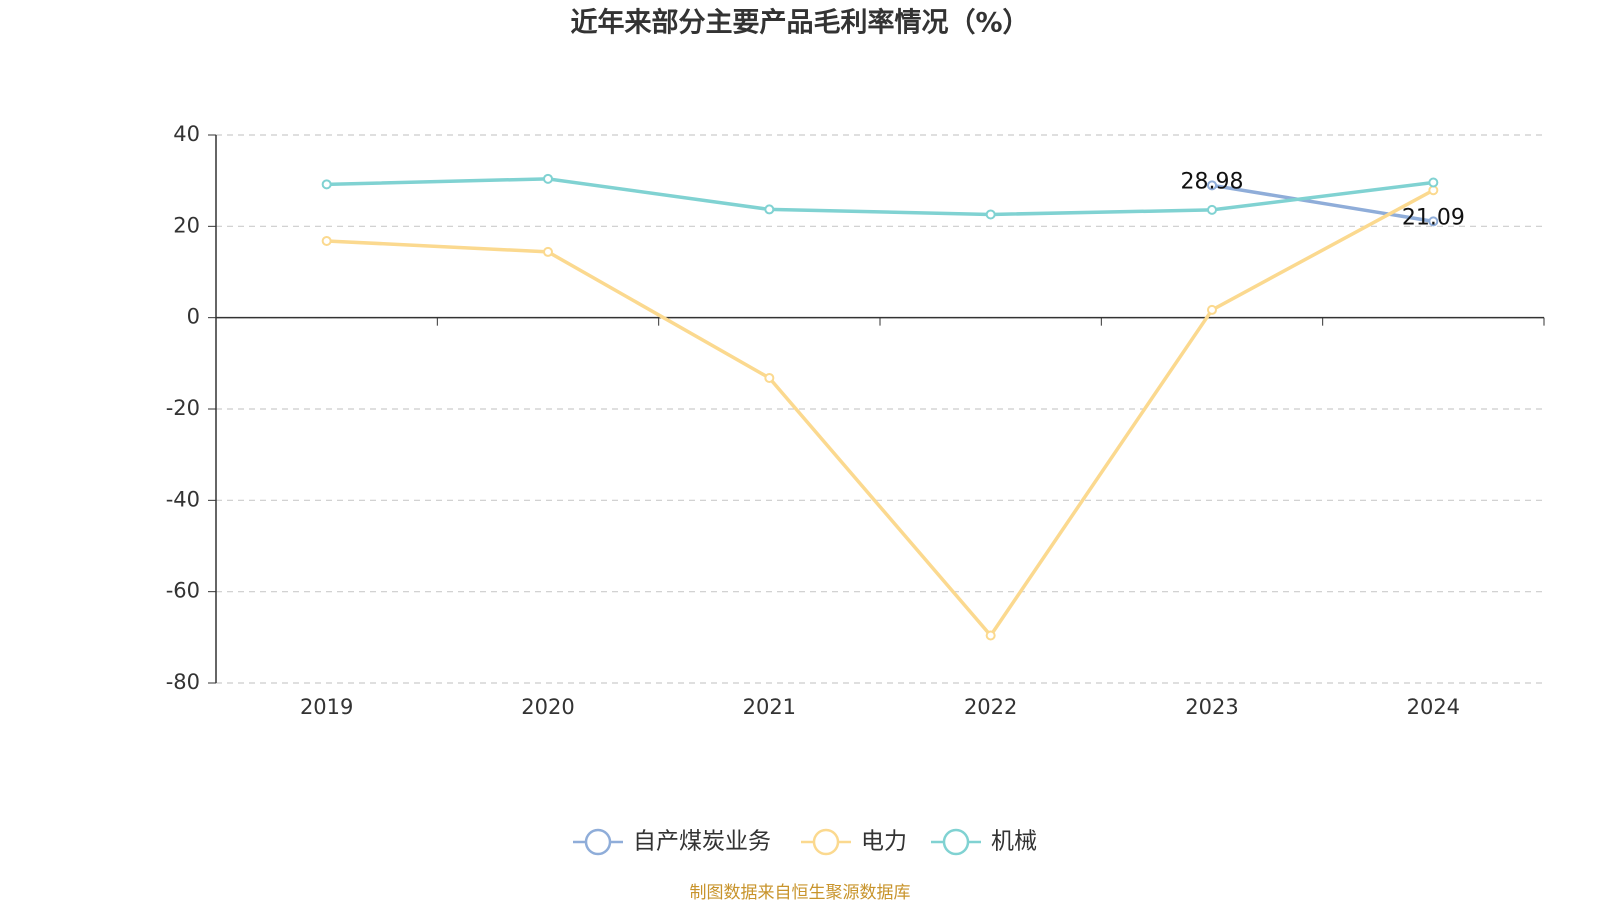  Describe the element at coordinates (186, 225) in the screenshot. I see `y-tick-label: 20` at that location.